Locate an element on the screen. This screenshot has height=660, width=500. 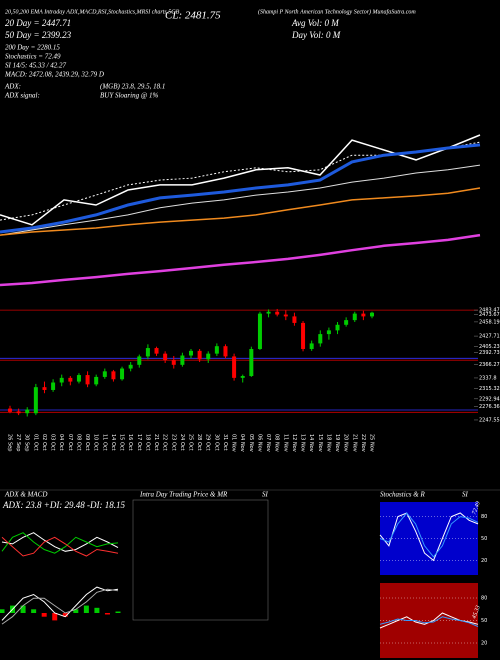
panel-frame is located at coordinates (200, 560).